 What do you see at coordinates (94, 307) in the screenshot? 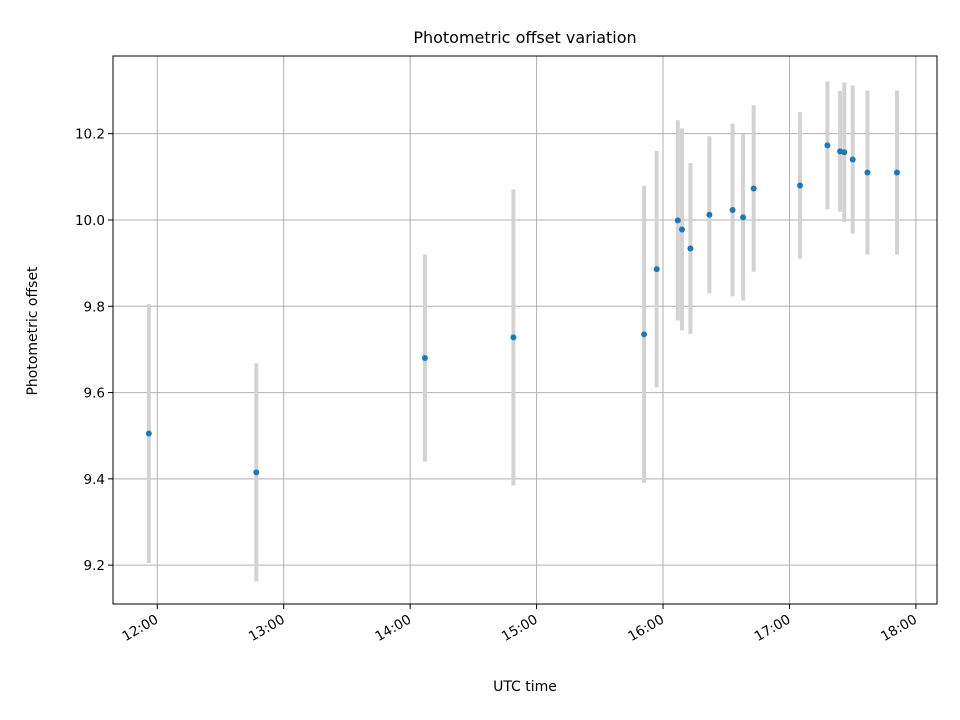
I see `y-tick-label: 9.8` at bounding box center [94, 307].